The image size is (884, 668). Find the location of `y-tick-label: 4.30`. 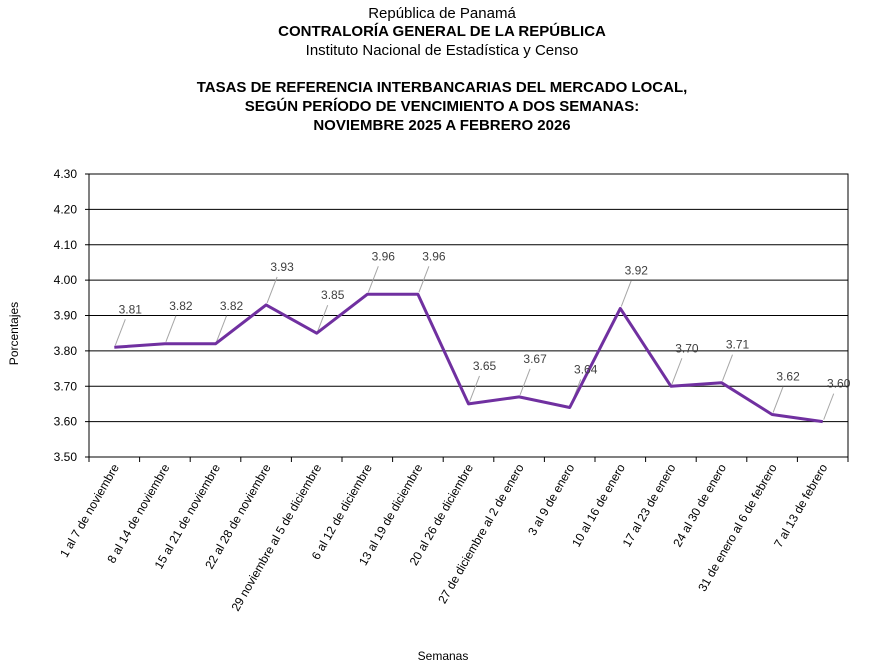

y-tick-label: 4.30 is located at coordinates (66, 174).